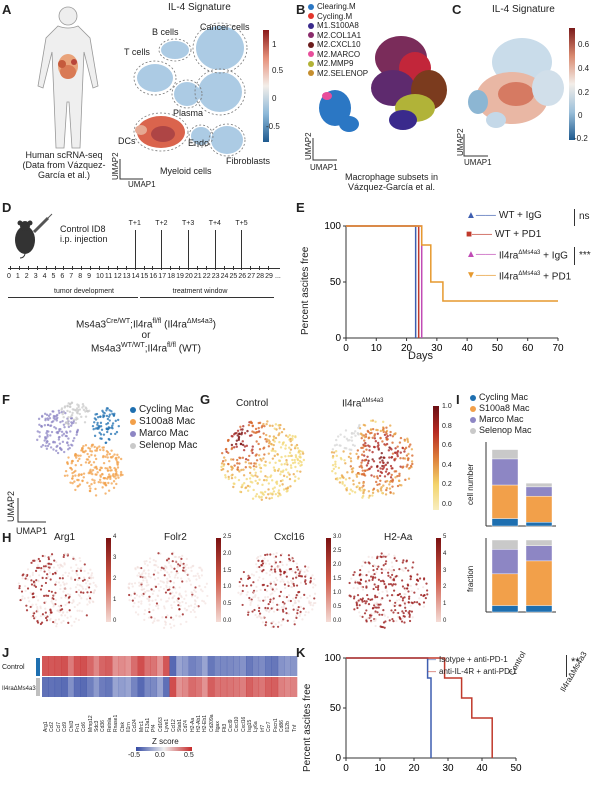 This screenshot has height=785, width=600. Describe the element at coordinates (17, 276) in the screenshot. I see `day-tick-label: 1` at that location.